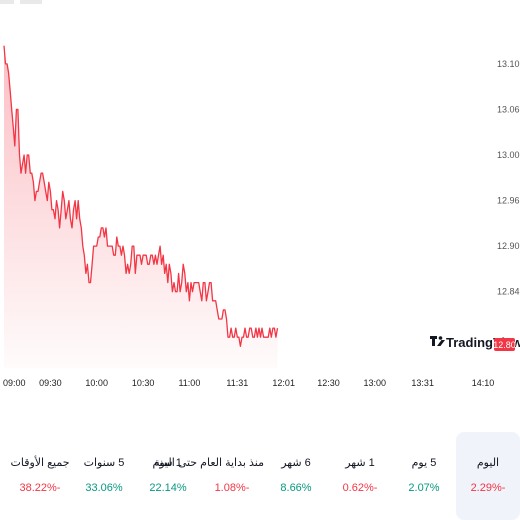 This screenshot has width=520, height=520. What do you see at coordinates (508, 292) in the screenshot?
I see `y-tick-label: 12.84` at bounding box center [508, 292].